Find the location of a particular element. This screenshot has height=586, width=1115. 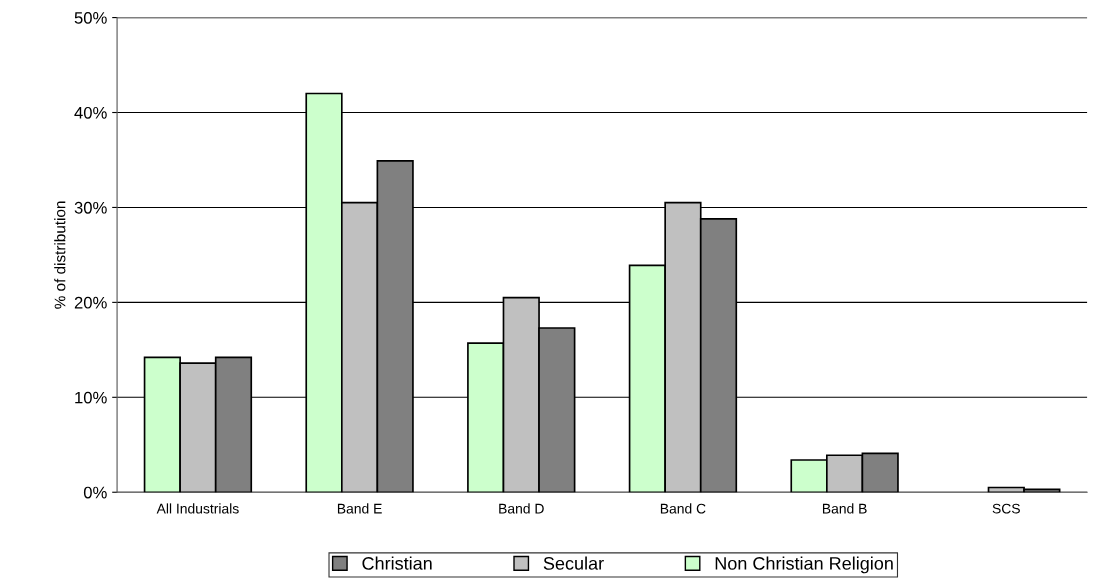

y-tick-label: 40% is located at coordinates (90, 112).